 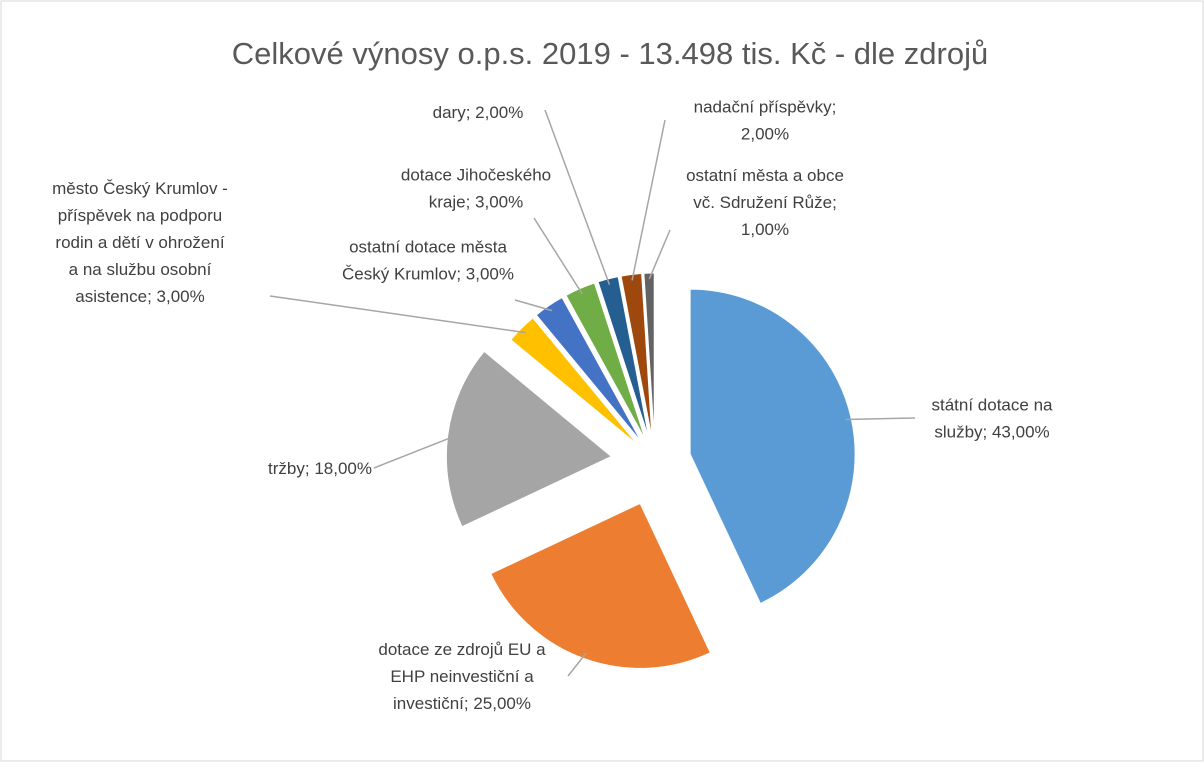 What do you see at coordinates (320, 468) in the screenshot?
I see `data-label: tržby; 18,00%` at bounding box center [320, 468].